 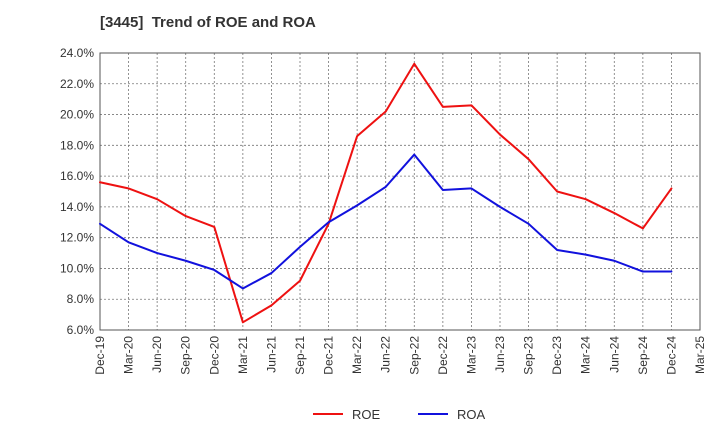 I want to click on x-tick-label: Sep-24, so click(x=643, y=355).